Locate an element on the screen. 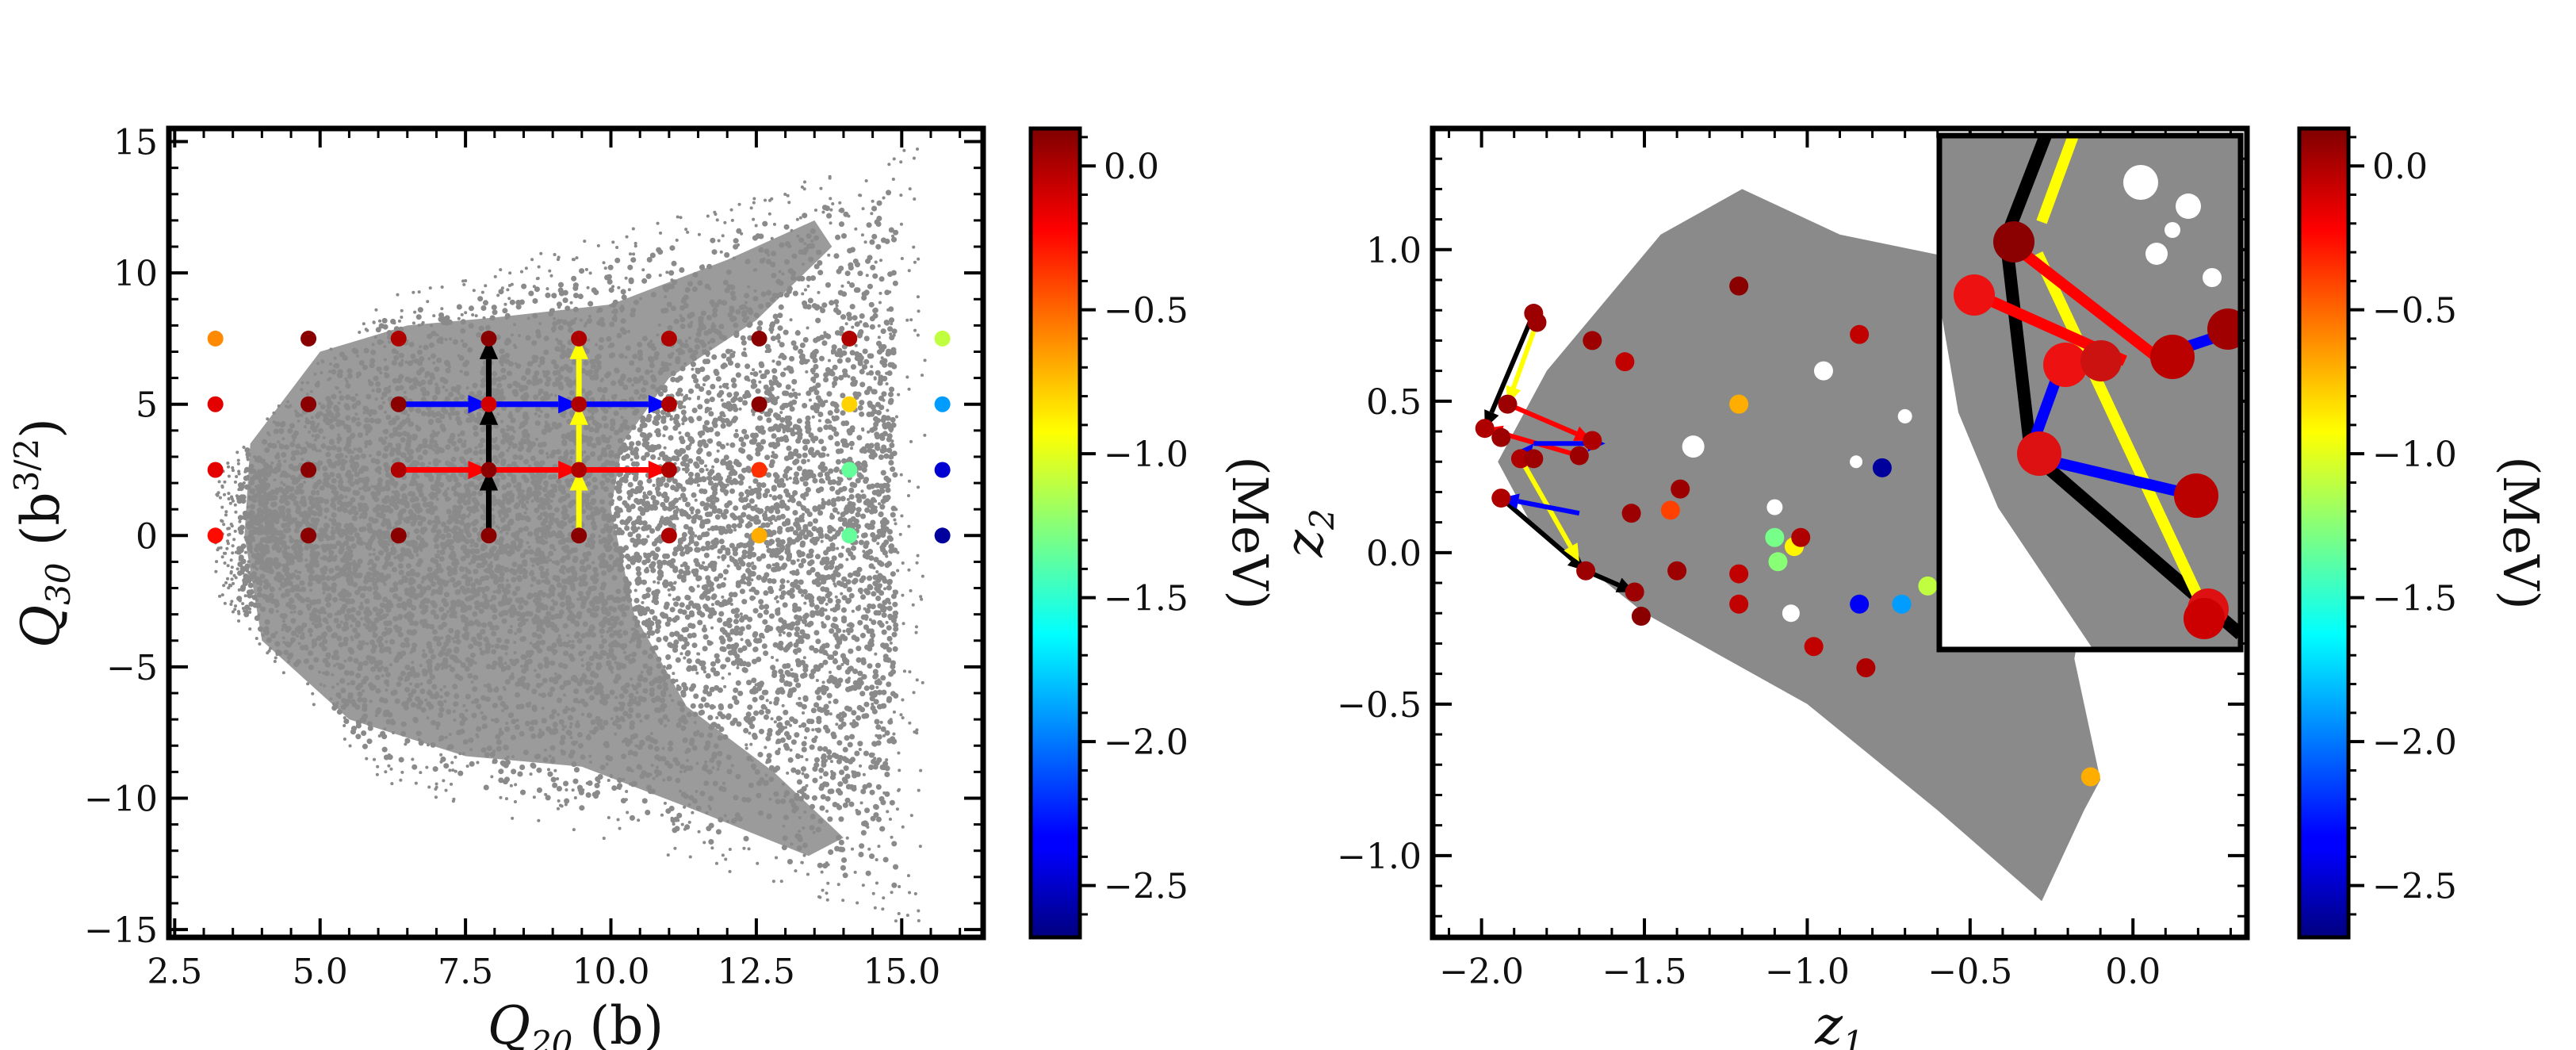 The width and height of the screenshot is (2576, 1050). x-tick-label: −1.5 is located at coordinates (1644, 972).